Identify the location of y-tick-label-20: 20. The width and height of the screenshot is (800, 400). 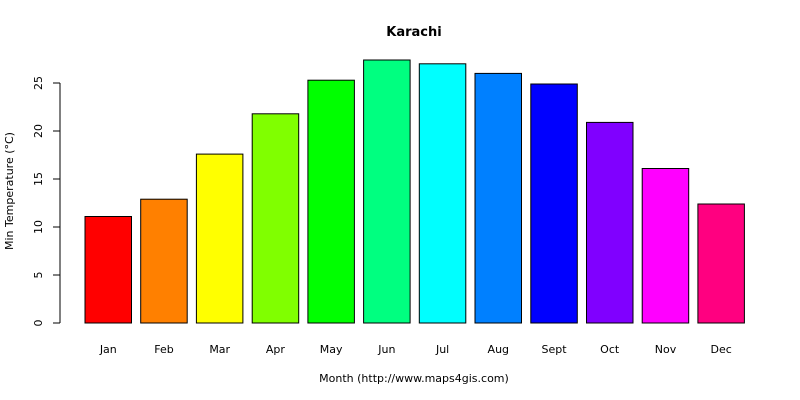
(38, 131).